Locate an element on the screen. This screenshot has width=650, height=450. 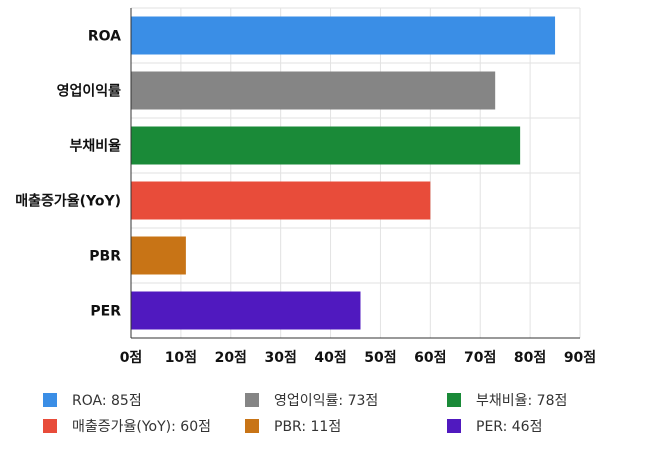
legend-item: 부채비율: 78점 is located at coordinates (507, 400).